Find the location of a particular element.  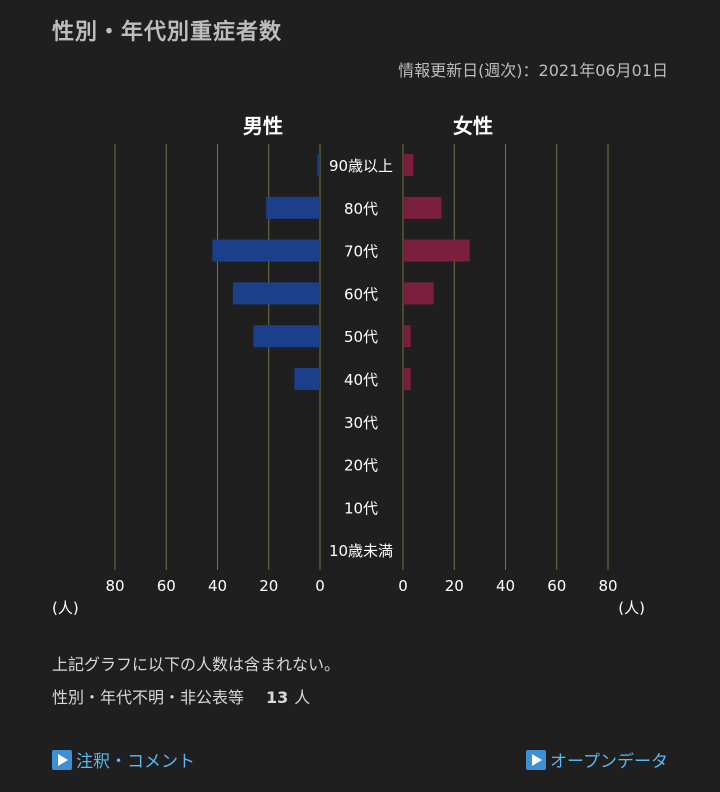

tick-label-left: 40 is located at coordinates (217, 586).